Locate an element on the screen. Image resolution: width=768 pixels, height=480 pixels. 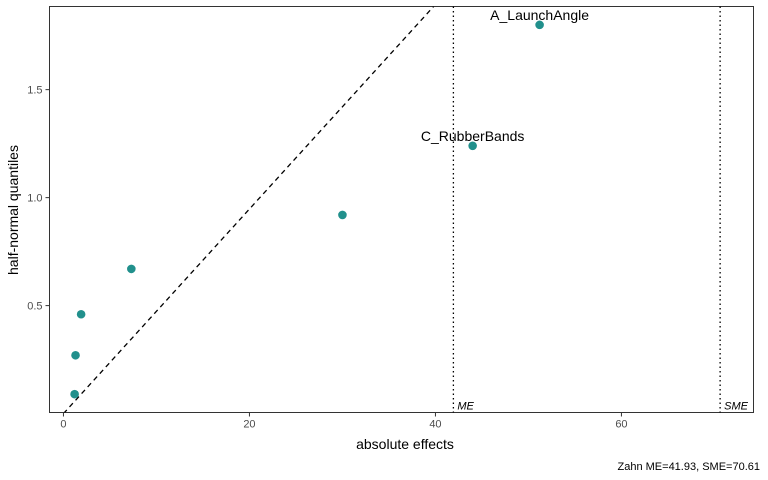
x-tick-label: 60 is located at coordinates (621, 425).